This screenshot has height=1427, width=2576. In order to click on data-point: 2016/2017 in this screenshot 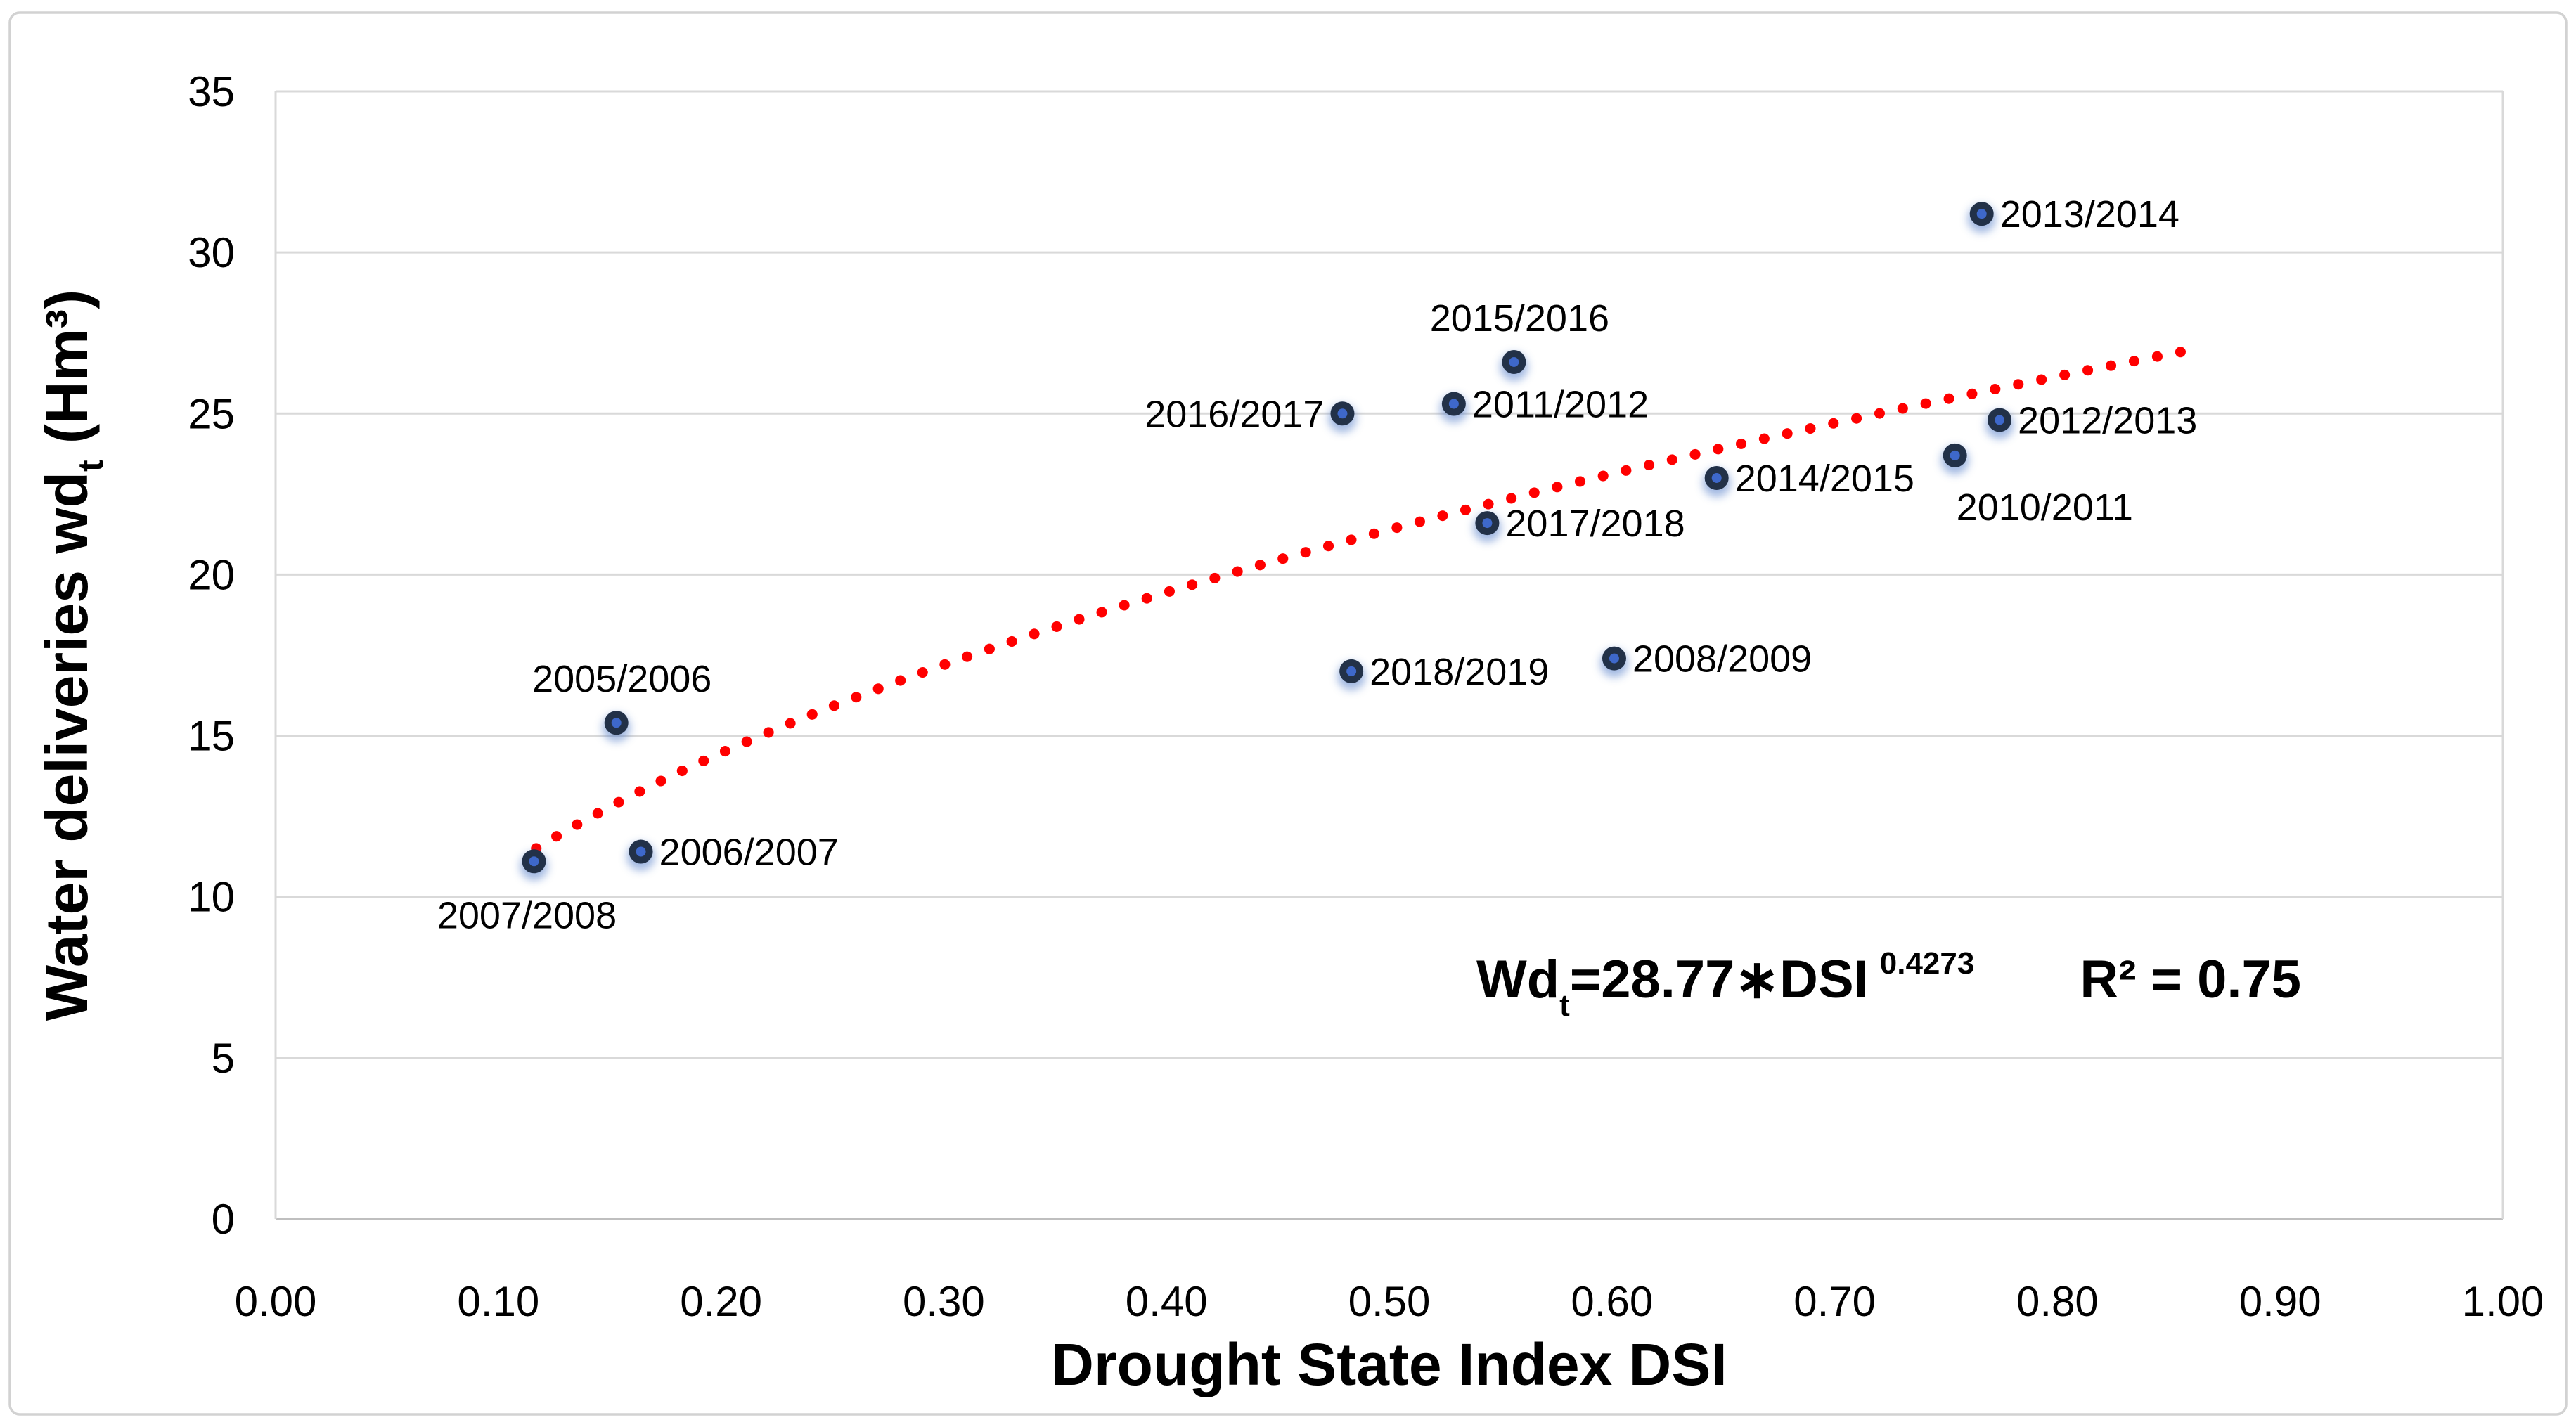, I will do `click(1251, 414)`.